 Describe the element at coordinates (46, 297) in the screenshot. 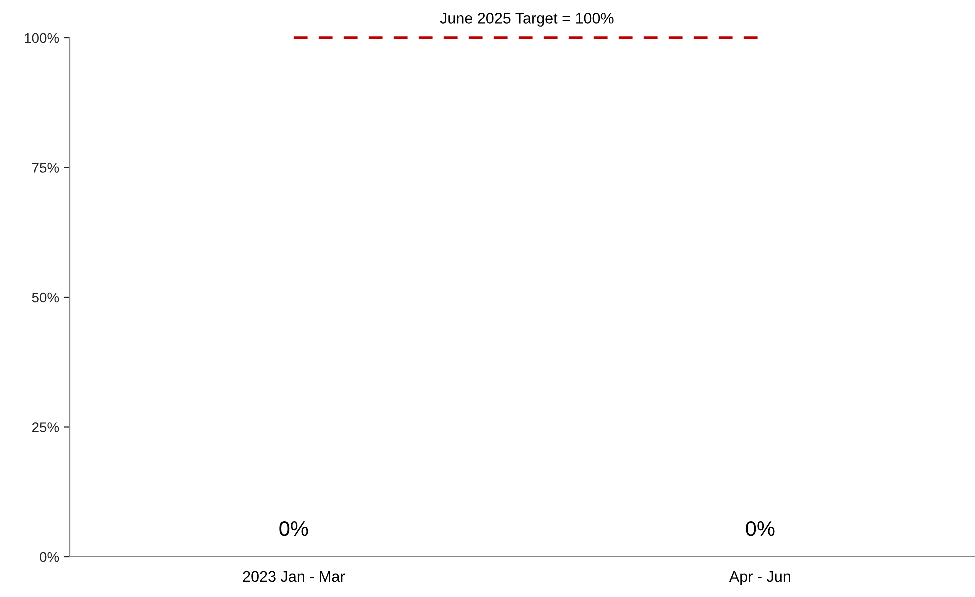

I see `y-tick-label: 50%` at that location.